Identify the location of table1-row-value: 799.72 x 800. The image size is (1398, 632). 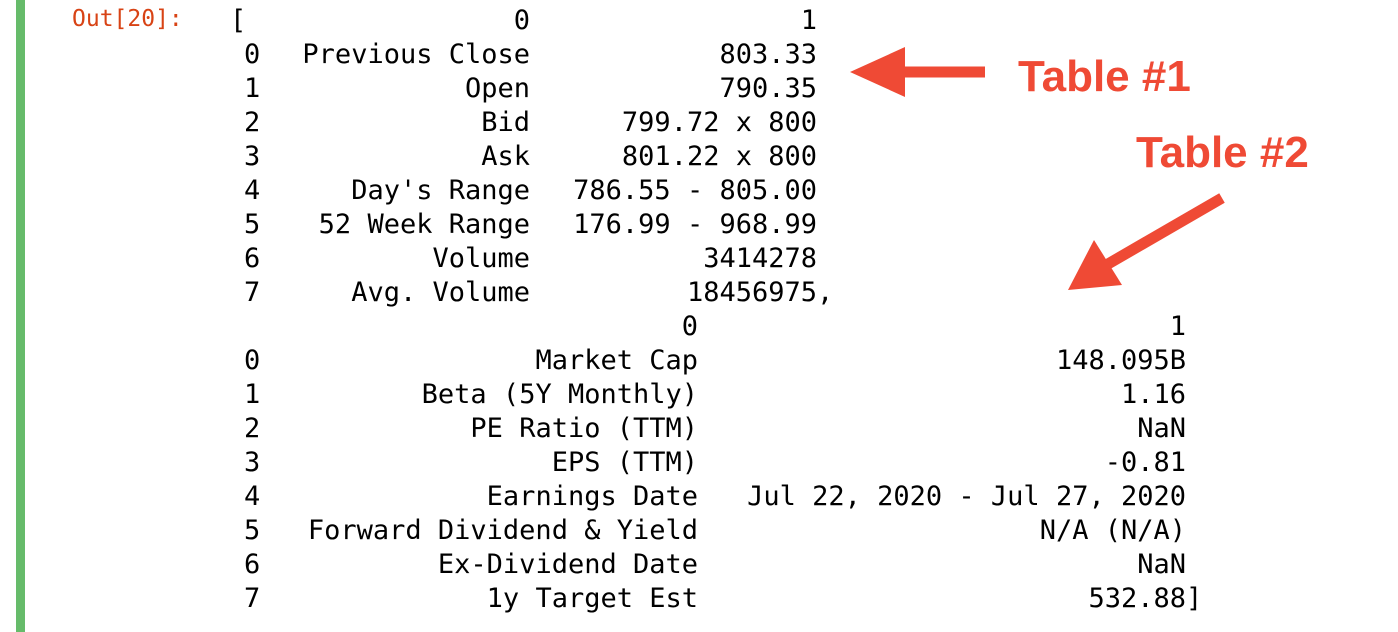
(719, 122).